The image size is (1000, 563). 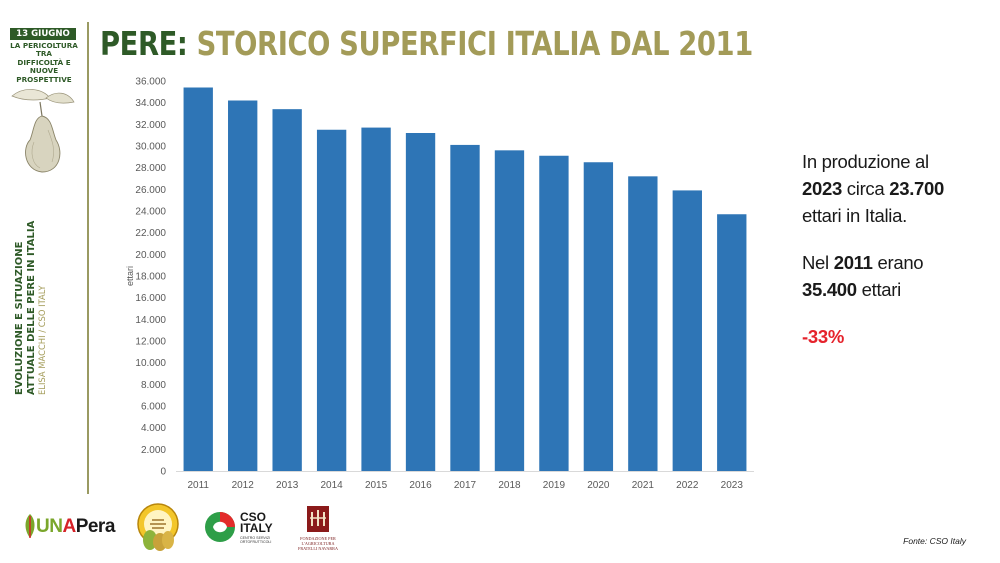 What do you see at coordinates (88, 258) in the screenshot?
I see `sidebar-divider` at bounding box center [88, 258].